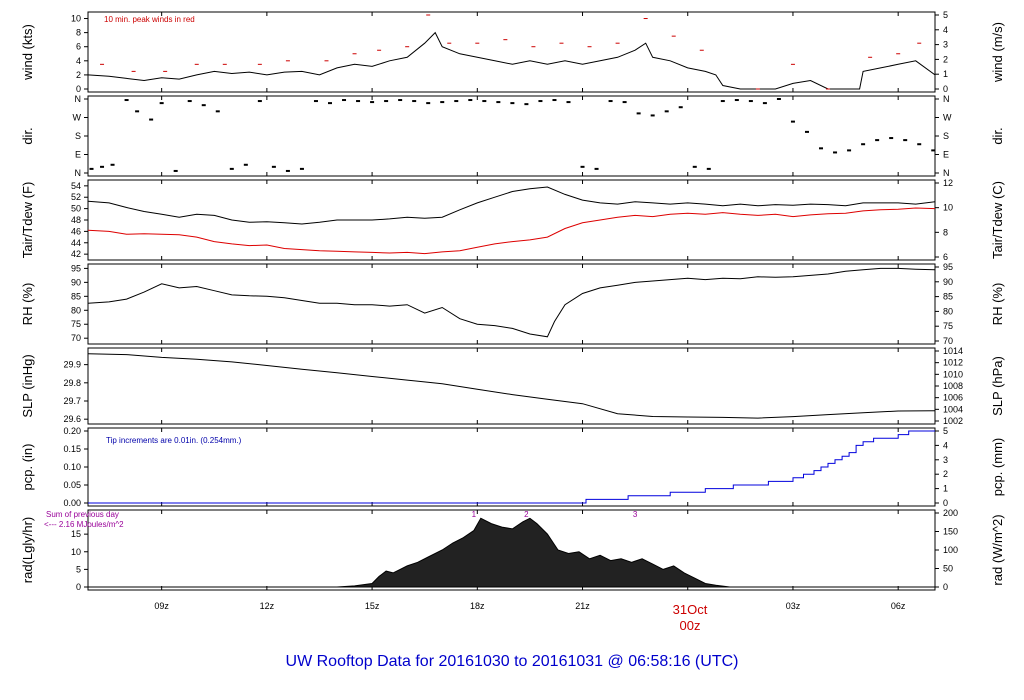 This screenshot has height=700, width=1024. I want to click on y-tick-label-left: 85, so click(76, 296).